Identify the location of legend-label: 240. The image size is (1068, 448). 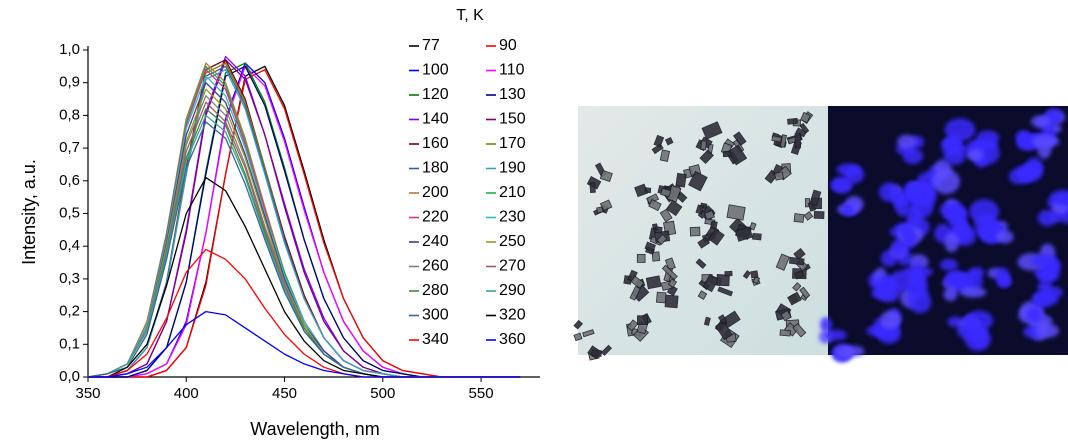
(435, 241).